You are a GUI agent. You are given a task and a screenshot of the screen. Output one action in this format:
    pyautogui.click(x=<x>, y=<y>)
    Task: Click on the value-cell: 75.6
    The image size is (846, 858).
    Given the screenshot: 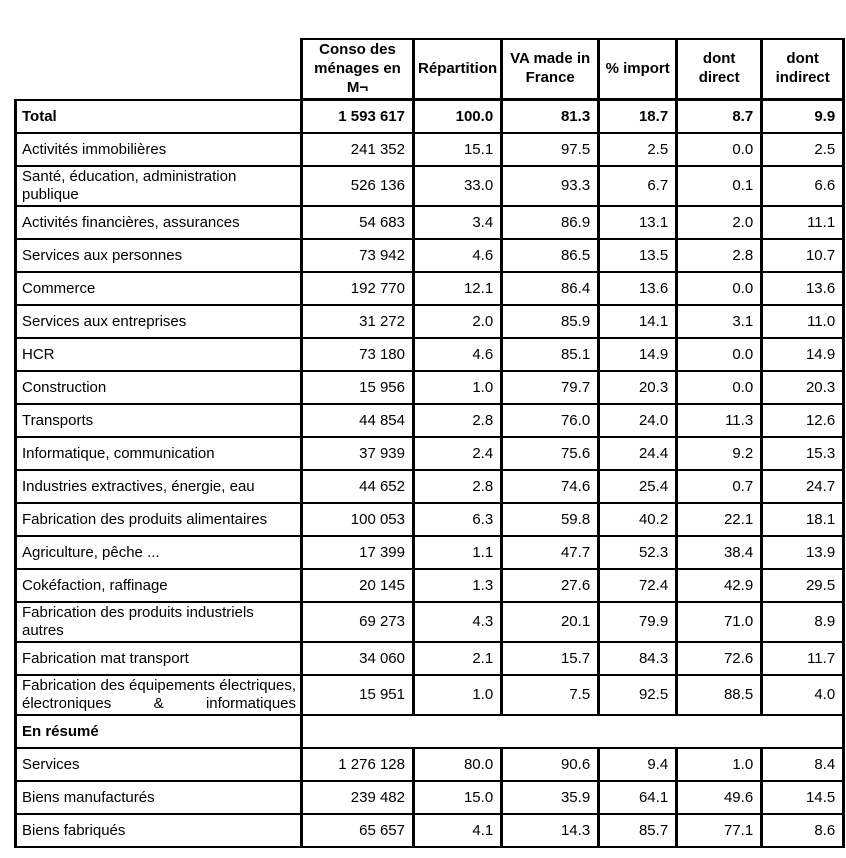 What is the action you would take?
    pyautogui.click(x=550, y=454)
    